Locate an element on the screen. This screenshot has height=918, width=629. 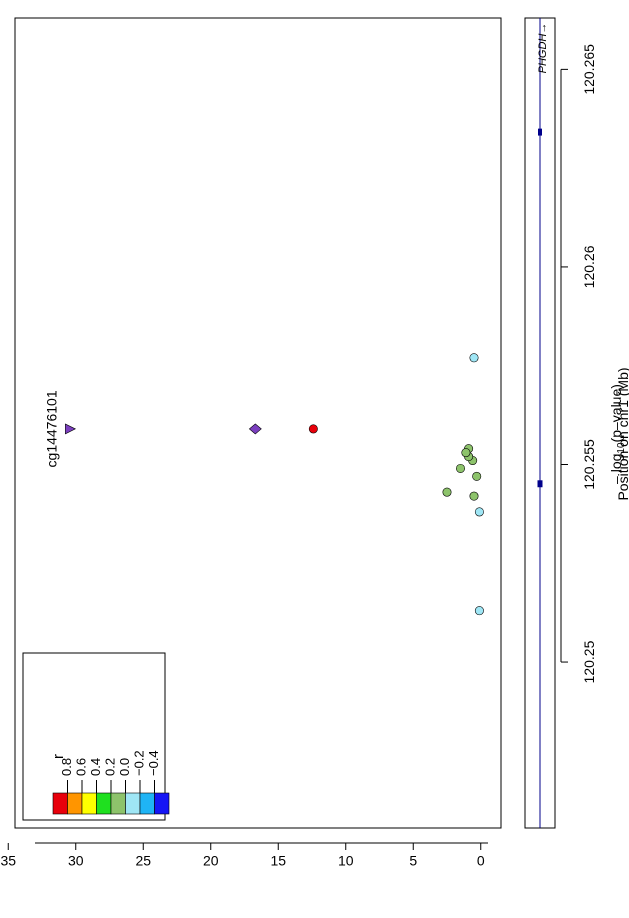
legend-labels: 0.8 0.6 0.4 0.2 0.0 −0.2 −0.4 is located at coordinates (110, 771).